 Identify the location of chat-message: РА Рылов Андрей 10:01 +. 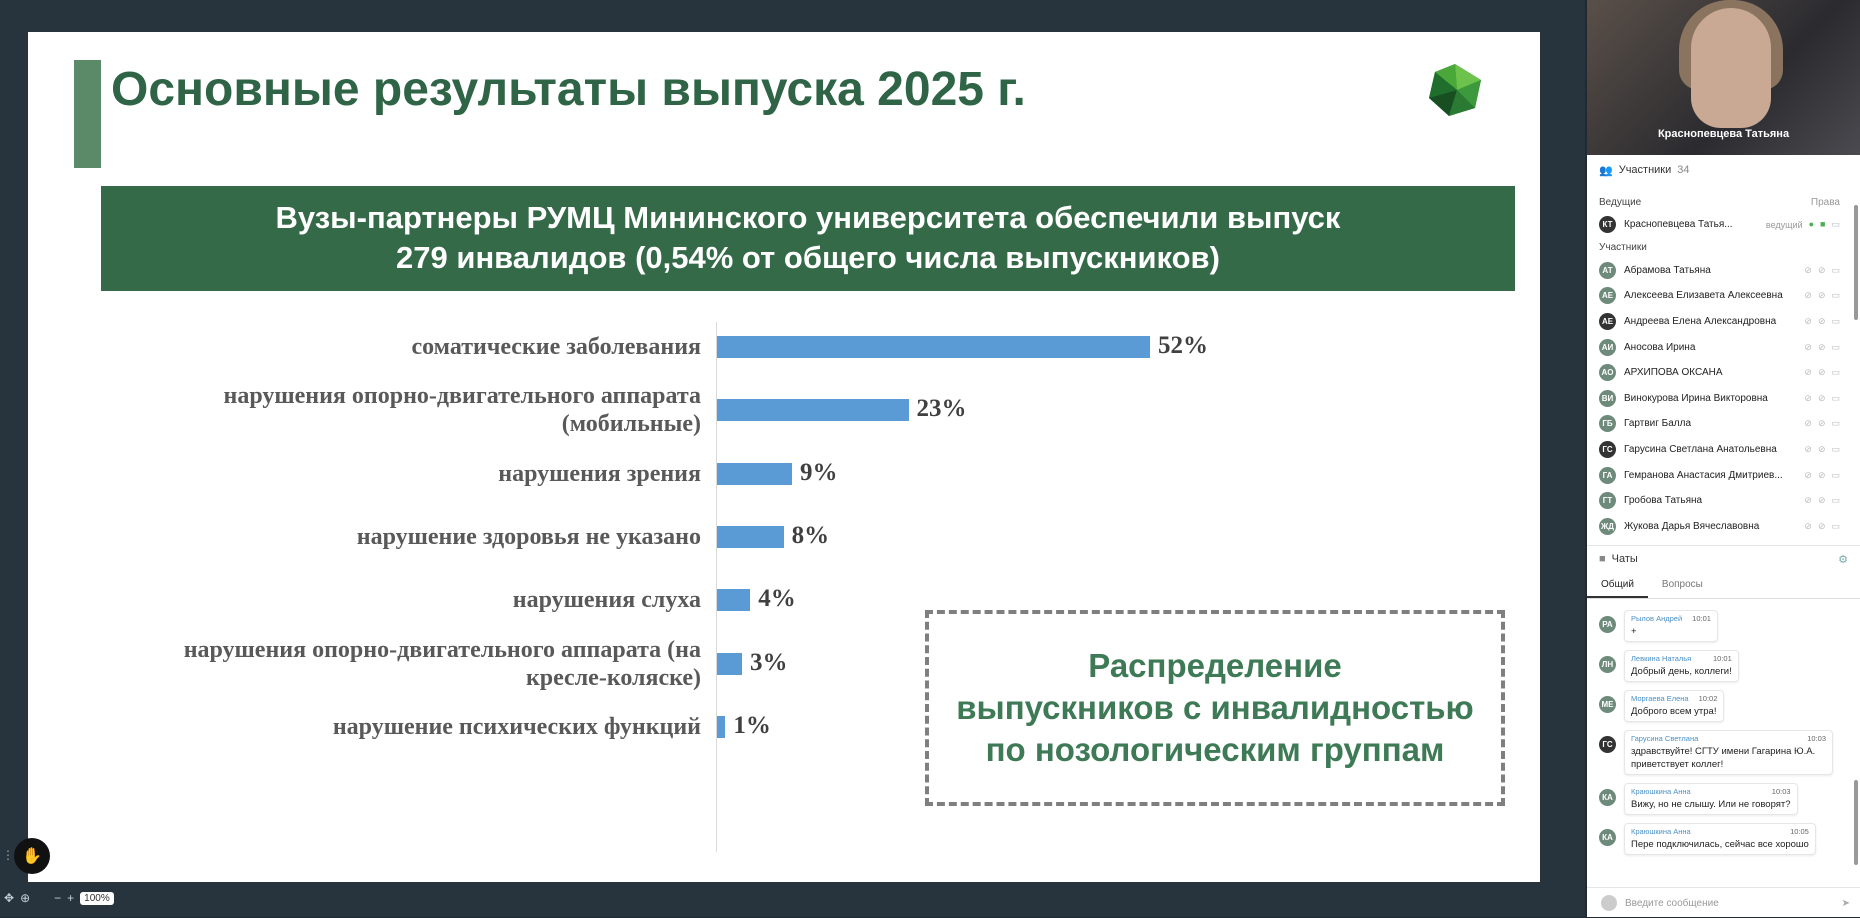
(1719, 626).